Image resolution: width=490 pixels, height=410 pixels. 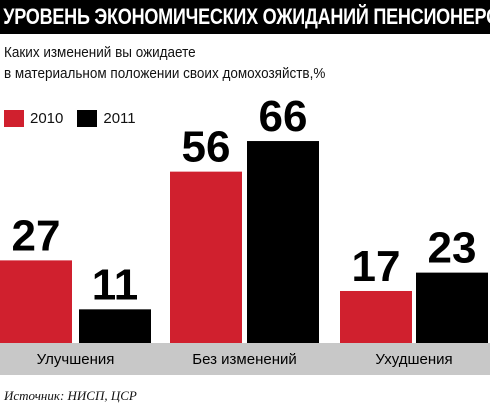 I want to click on value-label-2011-1: 11, so click(x=115, y=284).